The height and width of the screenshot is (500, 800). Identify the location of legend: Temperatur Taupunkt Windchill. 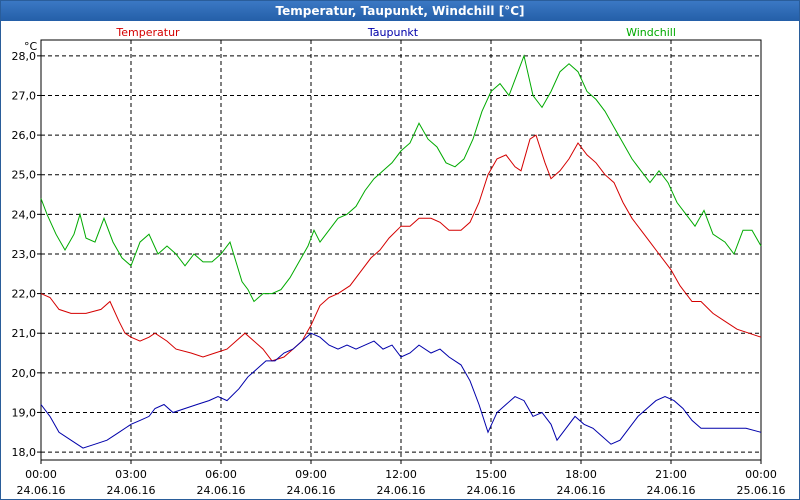
(395, 32).